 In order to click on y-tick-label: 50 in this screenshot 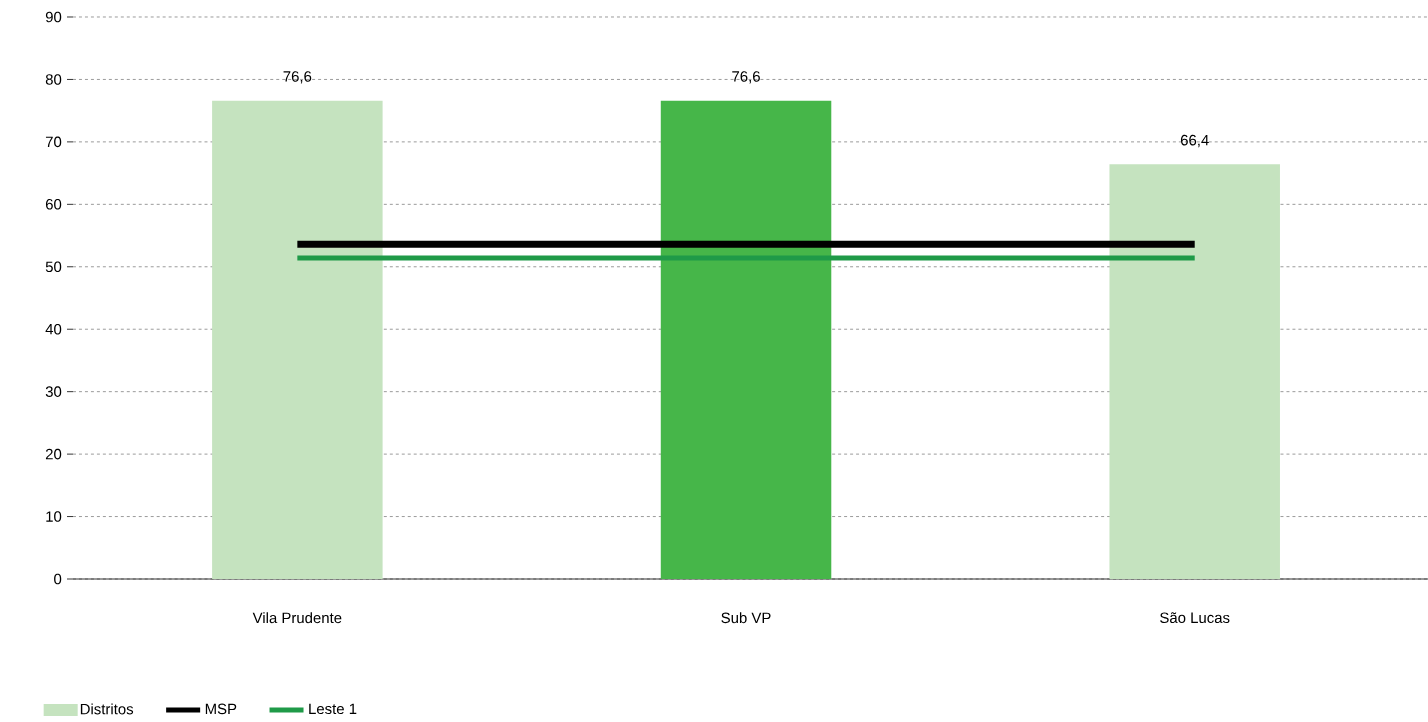, I will do `click(53, 267)`.